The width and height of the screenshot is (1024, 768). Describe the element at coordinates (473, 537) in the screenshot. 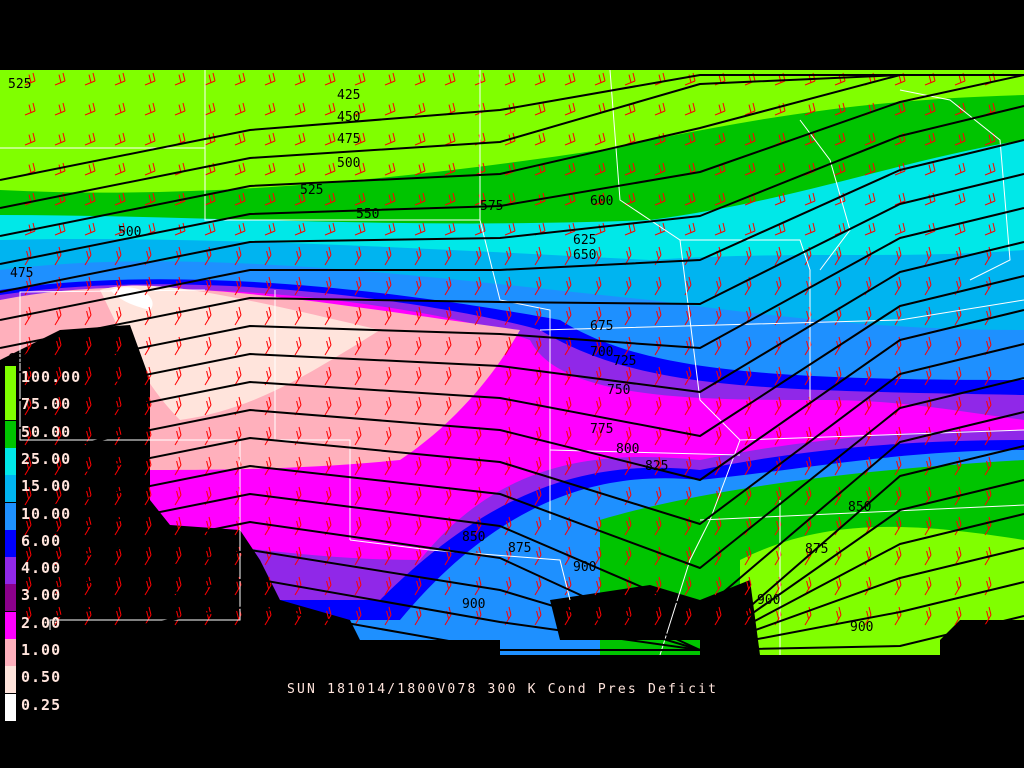

I see `contour-label: 850` at that location.